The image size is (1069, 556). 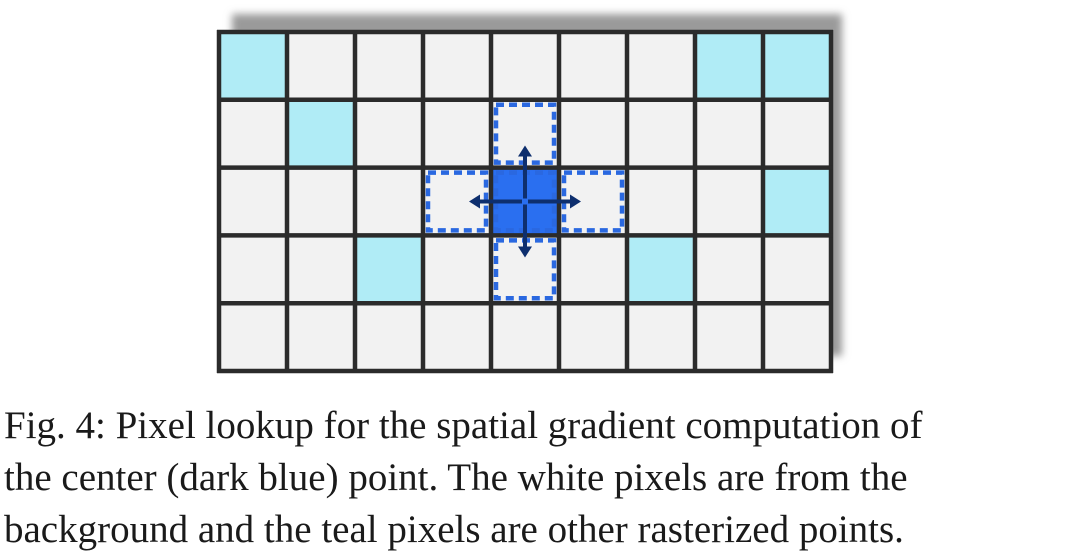 What do you see at coordinates (474, 201) in the screenshot?
I see `arrow-left-head` at bounding box center [474, 201].